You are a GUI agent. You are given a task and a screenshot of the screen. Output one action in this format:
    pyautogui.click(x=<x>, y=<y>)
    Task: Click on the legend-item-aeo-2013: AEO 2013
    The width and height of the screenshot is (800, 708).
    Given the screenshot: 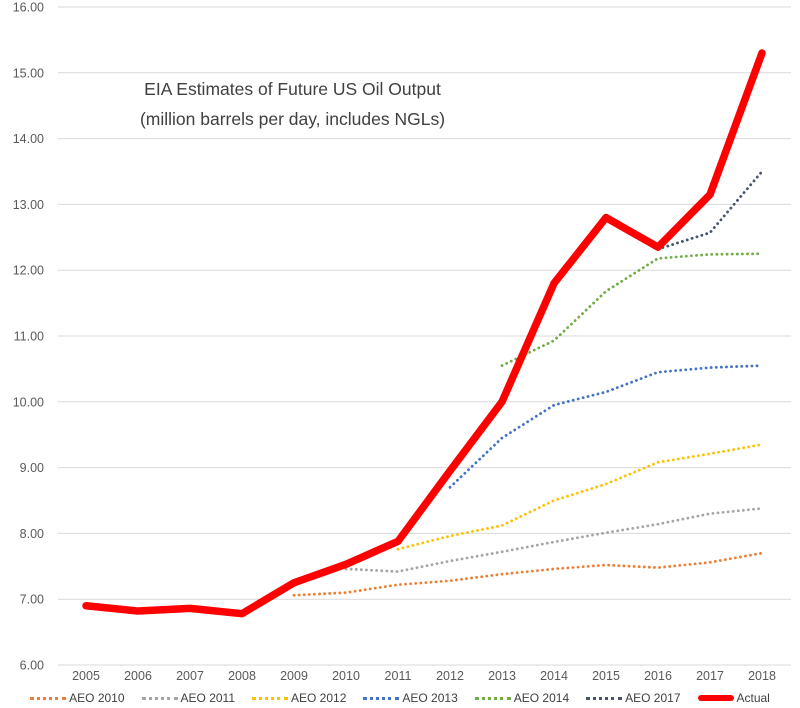 What is the action you would take?
    pyautogui.click(x=410, y=698)
    